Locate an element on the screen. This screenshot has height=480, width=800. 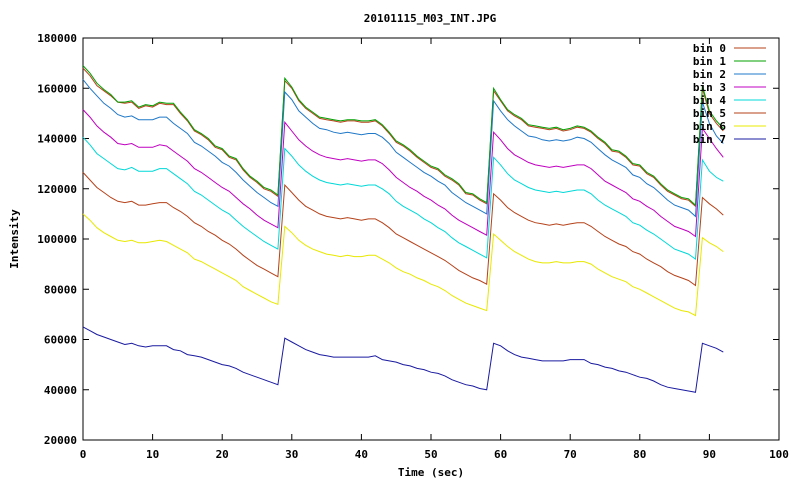
y-tick-label: 160000 is located at coordinates (57, 88).